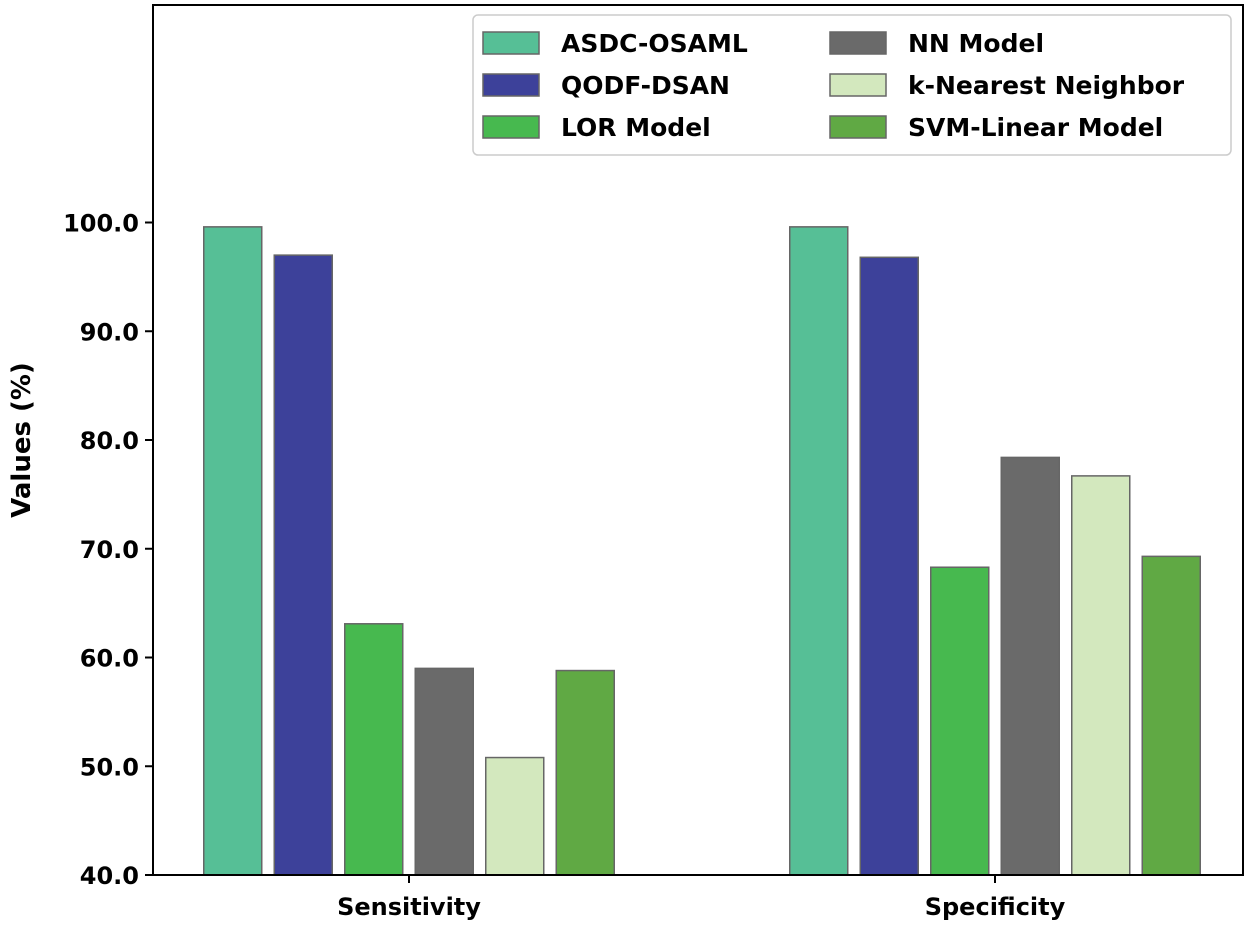 This screenshot has height=925, width=1255. What do you see at coordinates (515, 816) in the screenshot?
I see `bar-k-nearest-neighbor-sensitivity` at bounding box center [515, 816].